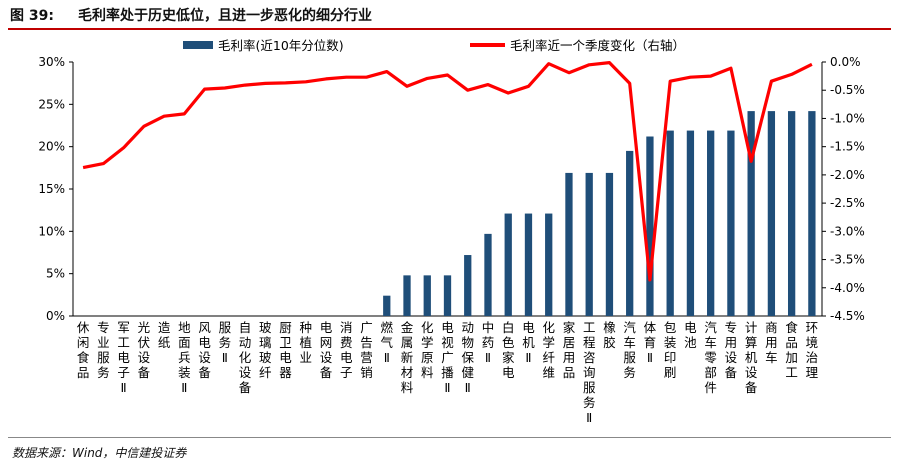  I want to click on category-label: 专用设备, so click(731, 350).